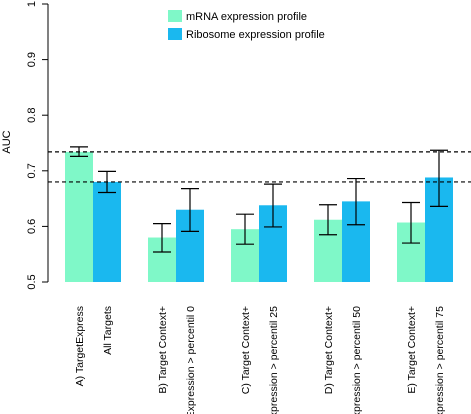 This screenshot has height=414, width=471. What do you see at coordinates (32, 59) in the screenshot?
I see `y-tick-label: 0.9` at bounding box center [32, 59].